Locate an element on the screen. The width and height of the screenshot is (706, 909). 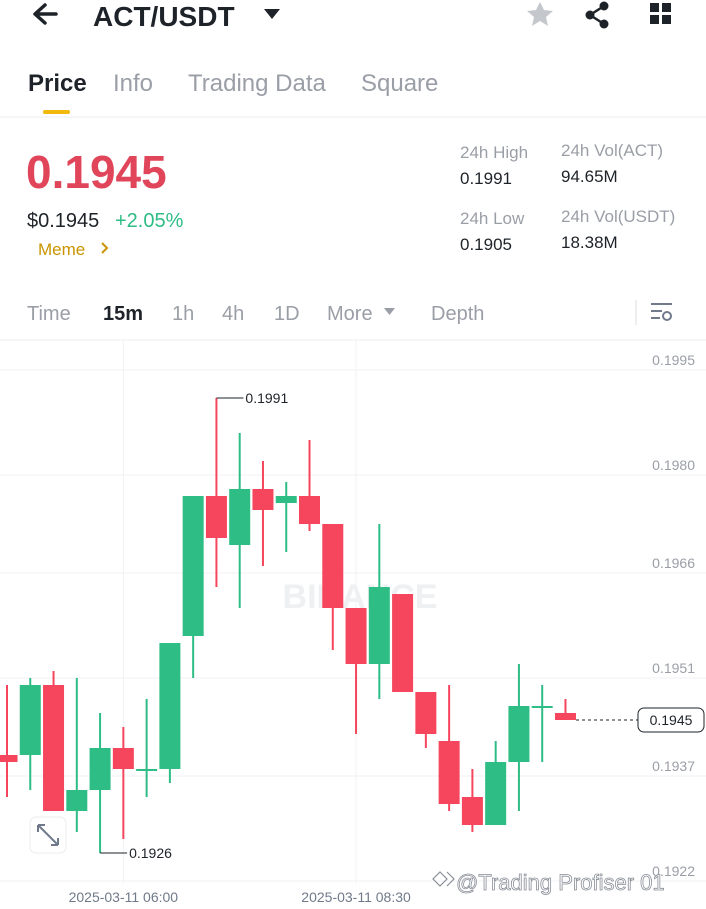
last-price: 0.1945 is located at coordinates (96, 172).